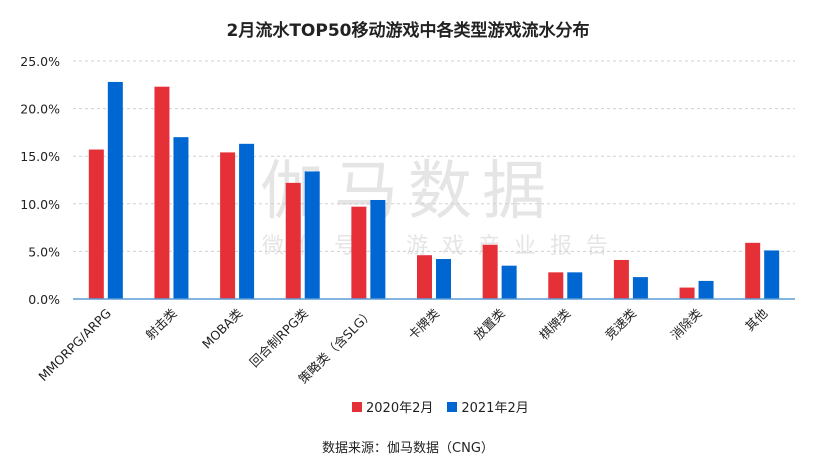 The height and width of the screenshot is (471, 816). What do you see at coordinates (44, 251) in the screenshot?
I see `y-tick-label: 5.0%` at bounding box center [44, 251].